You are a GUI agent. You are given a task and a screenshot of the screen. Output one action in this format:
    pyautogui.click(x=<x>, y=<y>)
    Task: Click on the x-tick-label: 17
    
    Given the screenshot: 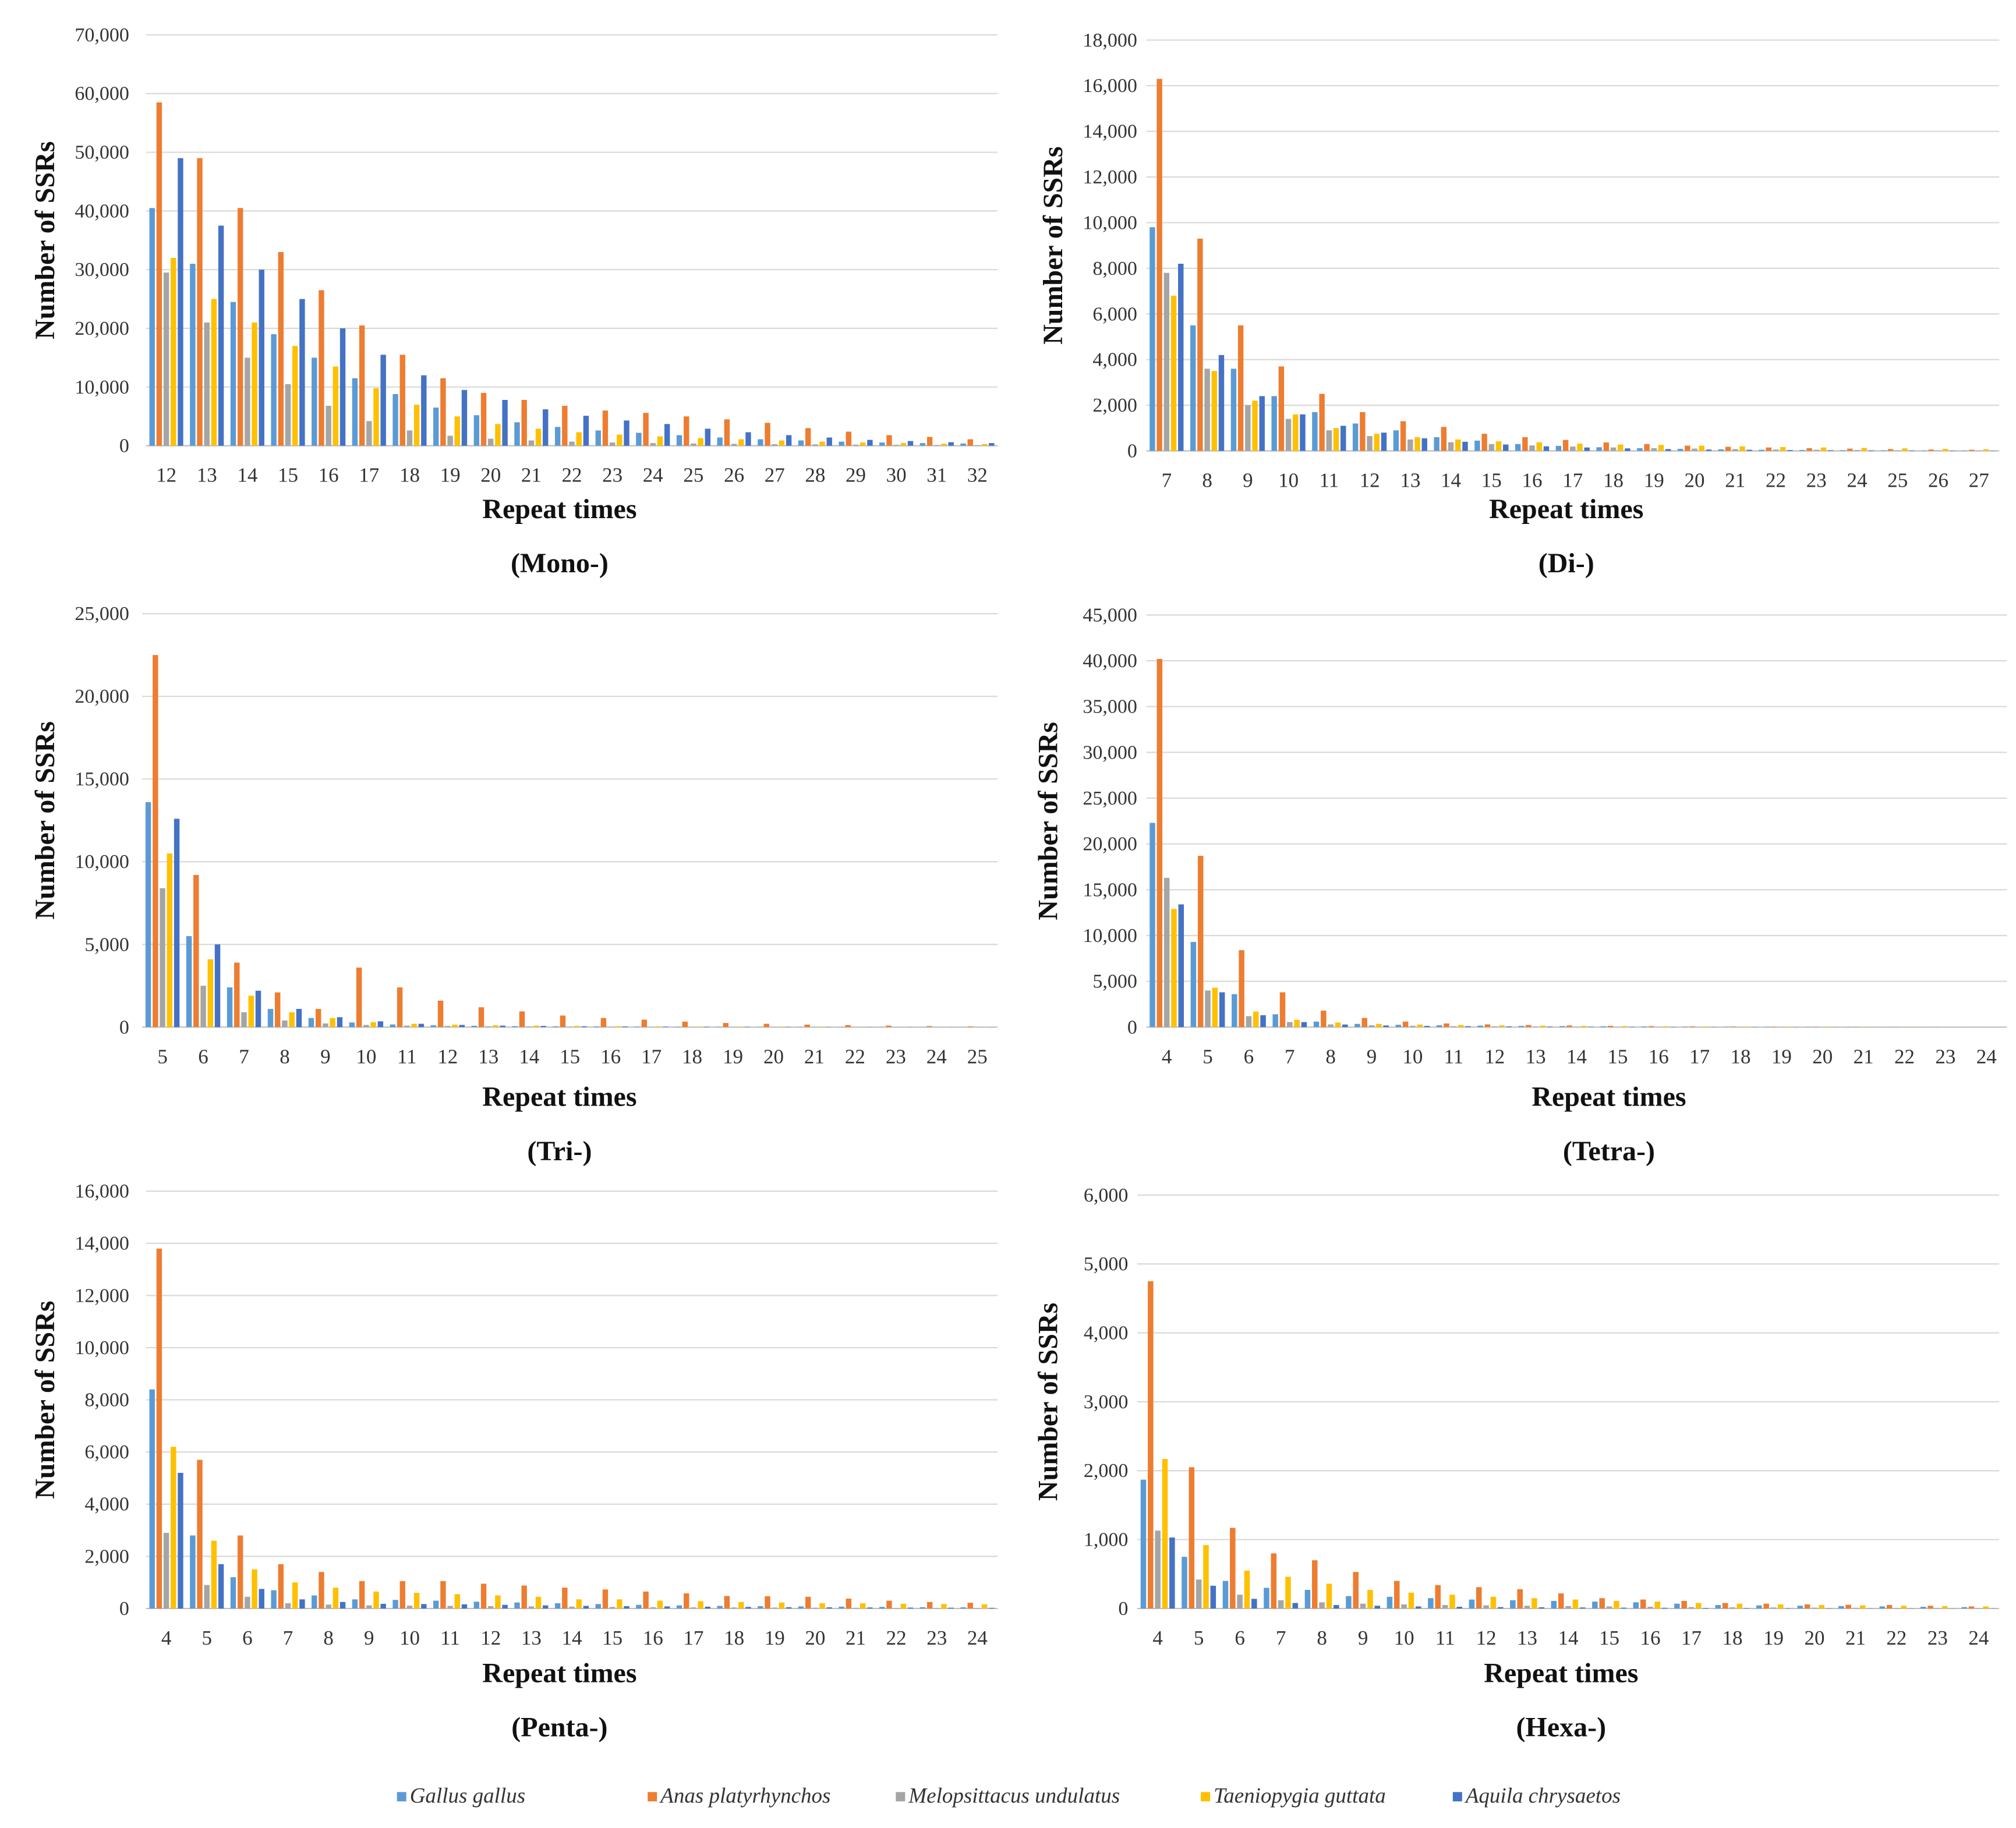 What is the action you would take?
    pyautogui.click(x=651, y=1056)
    